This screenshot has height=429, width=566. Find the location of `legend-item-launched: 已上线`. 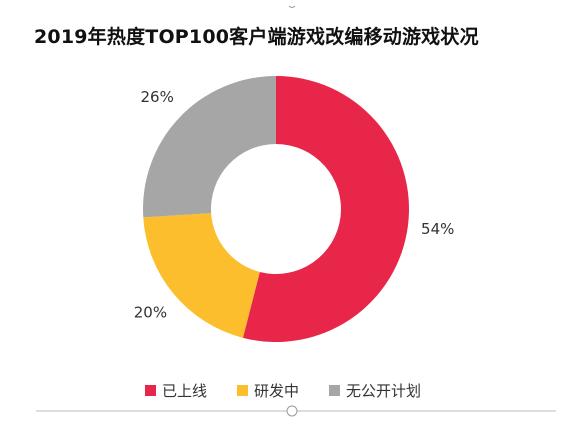

legend-item-launched: 已上线 is located at coordinates (175, 390).